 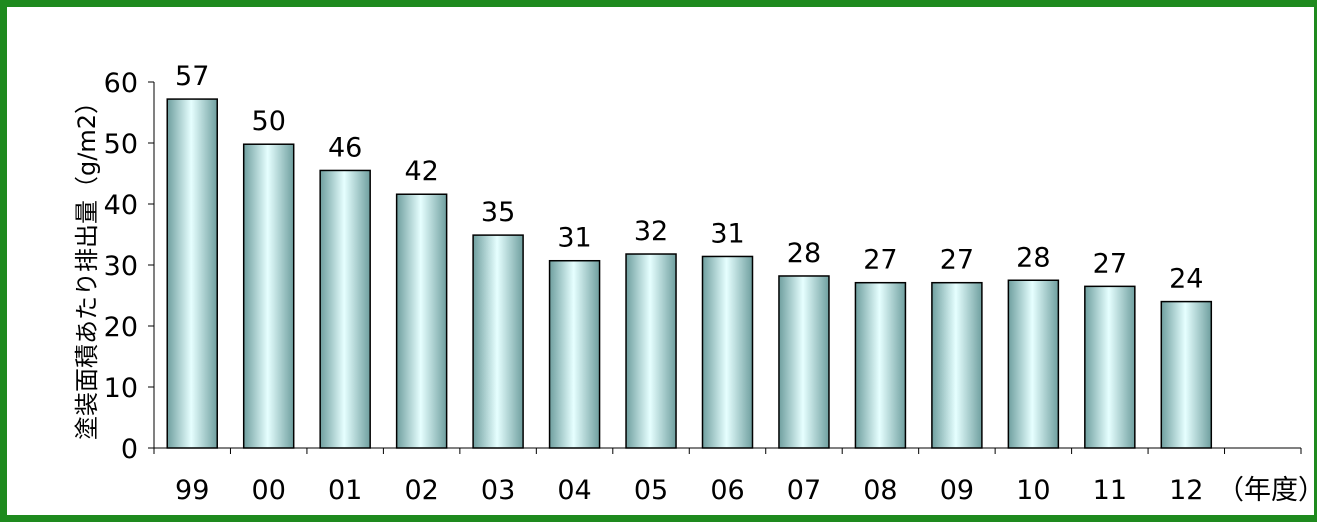 I want to click on y-axis-title: 塗装面積あたり排出量（g/m2）, so click(x=87, y=265).